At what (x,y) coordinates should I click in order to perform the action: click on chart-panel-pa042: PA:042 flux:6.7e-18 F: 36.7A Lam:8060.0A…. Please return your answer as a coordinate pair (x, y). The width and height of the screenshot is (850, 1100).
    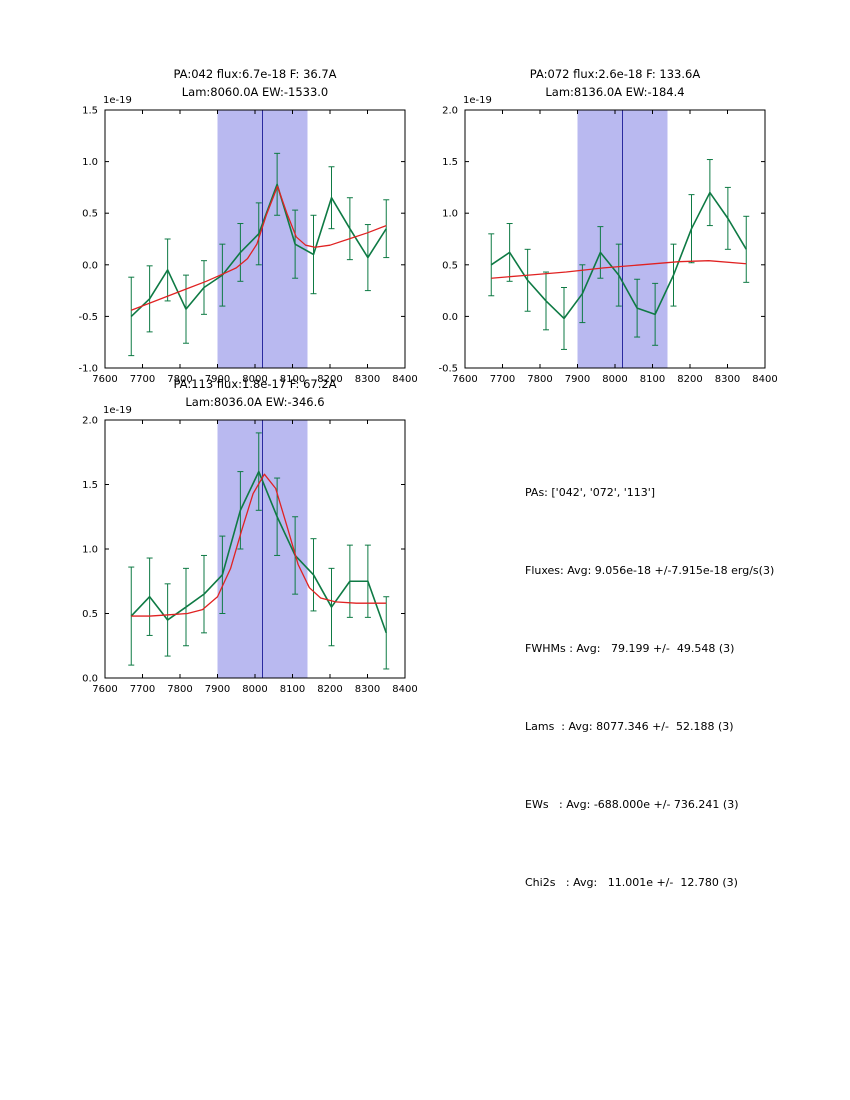
    Looking at the image, I should click on (232, 227).